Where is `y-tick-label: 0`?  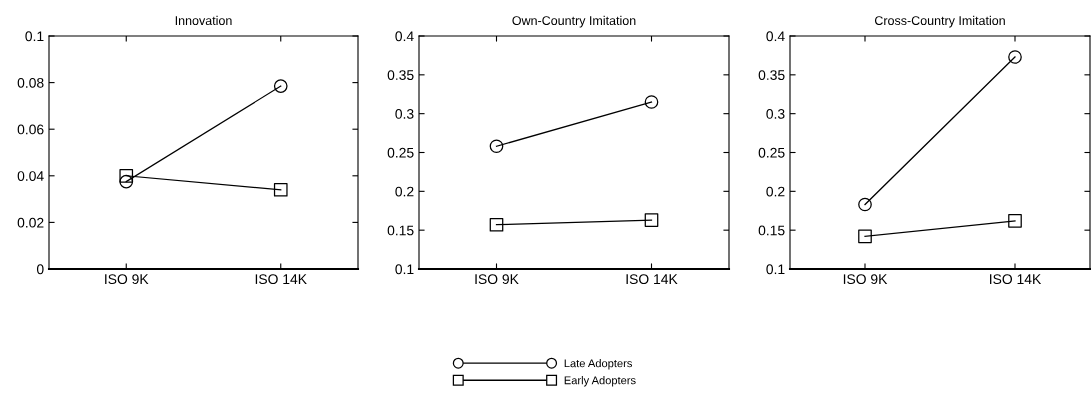 y-tick-label: 0 is located at coordinates (40, 269).